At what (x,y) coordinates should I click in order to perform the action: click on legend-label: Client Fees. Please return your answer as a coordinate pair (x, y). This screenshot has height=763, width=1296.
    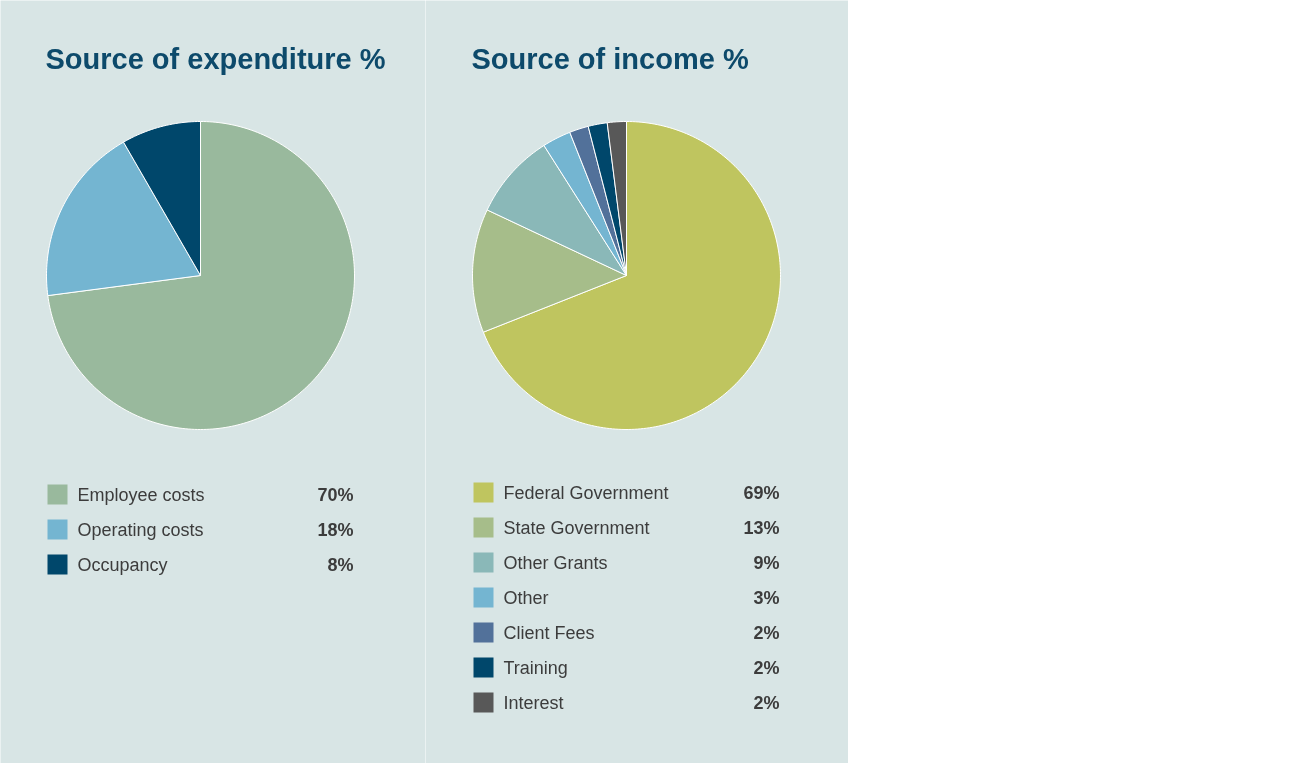
    Looking at the image, I should click on (549, 632).